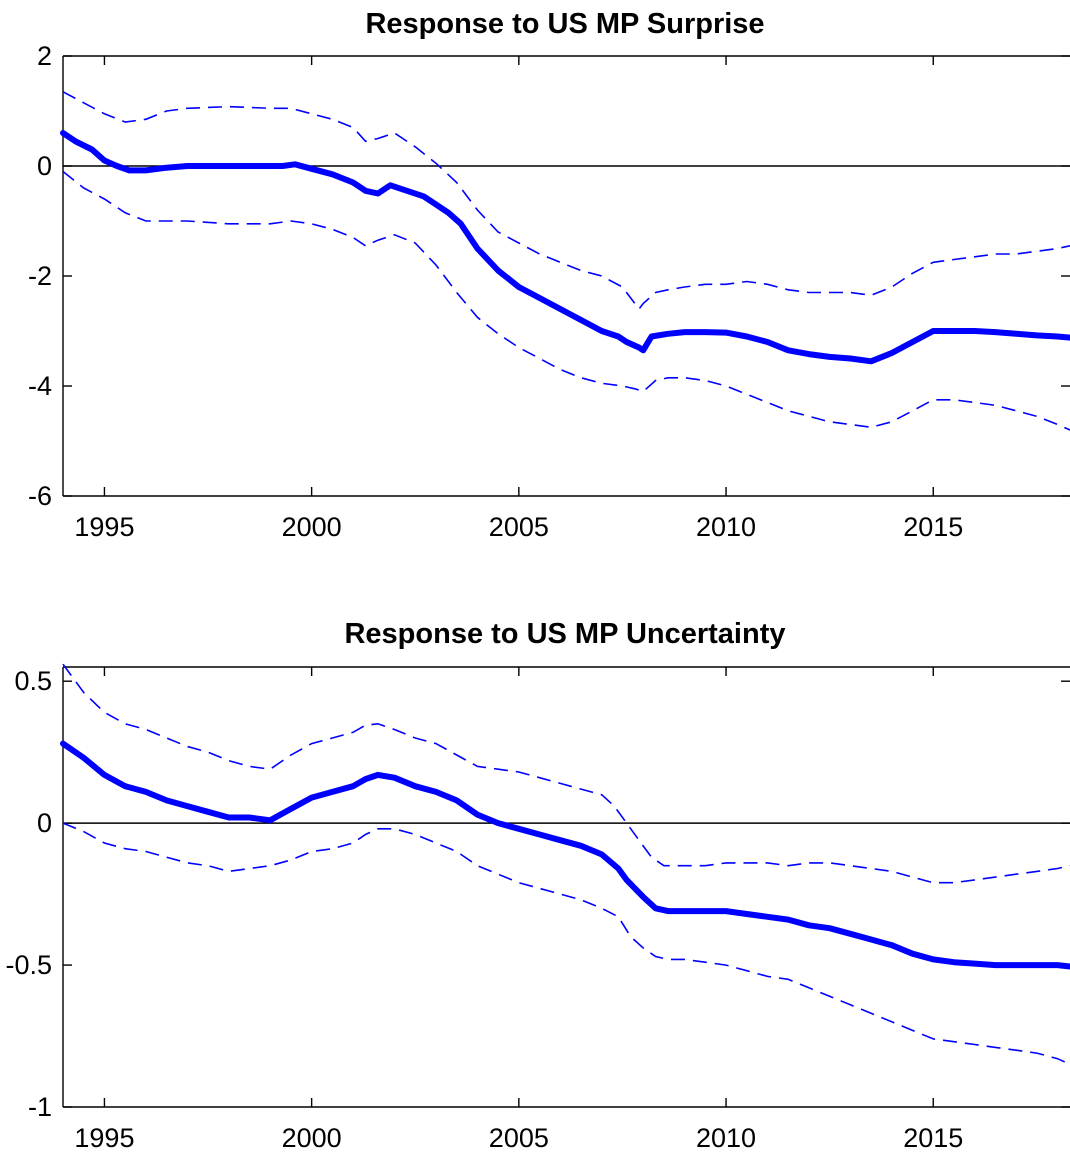  I want to click on surprise-y-tick-label-1: -4, so click(40, 386).